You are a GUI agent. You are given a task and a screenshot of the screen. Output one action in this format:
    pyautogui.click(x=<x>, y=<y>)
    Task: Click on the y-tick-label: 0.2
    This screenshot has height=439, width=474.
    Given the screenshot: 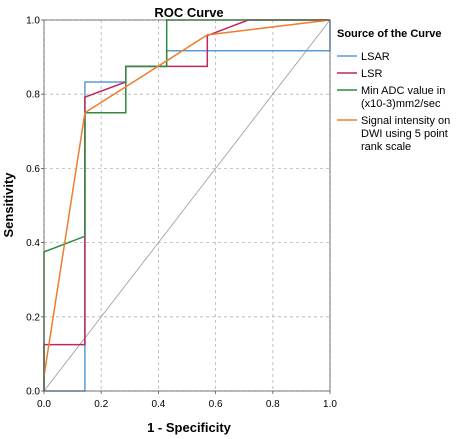 What is the action you would take?
    pyautogui.click(x=33, y=317)
    